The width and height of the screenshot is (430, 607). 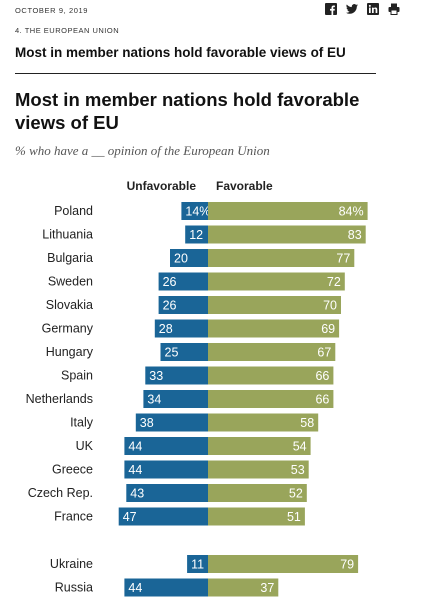 What do you see at coordinates (170, 282) in the screenshot?
I see `value-unfavorable-sweden: 26` at bounding box center [170, 282].